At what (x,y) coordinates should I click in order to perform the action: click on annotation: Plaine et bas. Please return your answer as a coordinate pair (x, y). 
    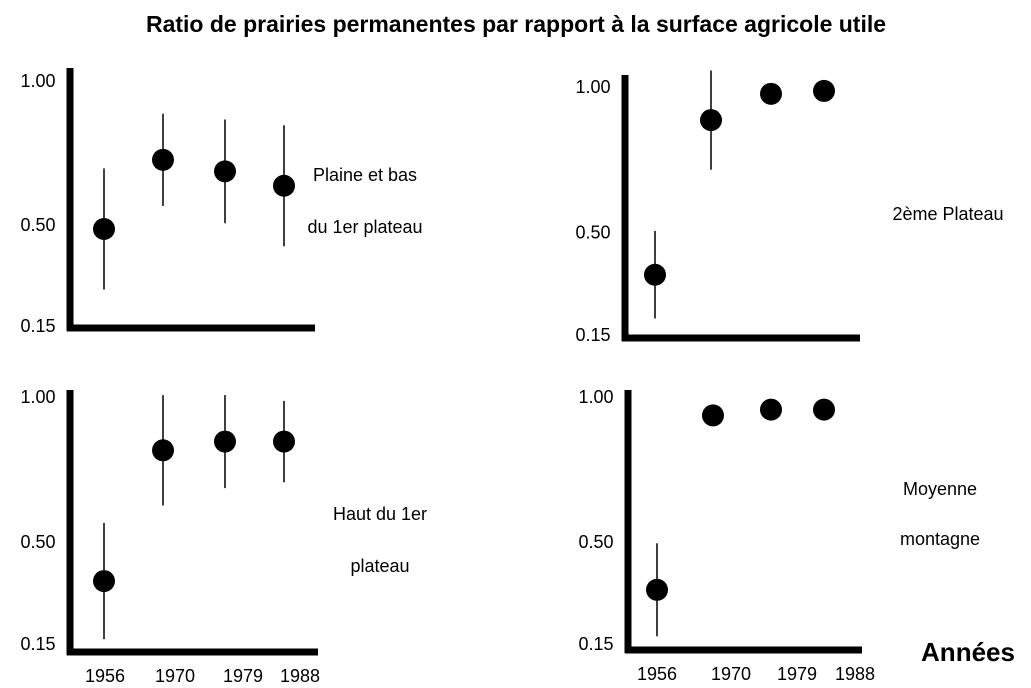
    Looking at the image, I should click on (365, 175).